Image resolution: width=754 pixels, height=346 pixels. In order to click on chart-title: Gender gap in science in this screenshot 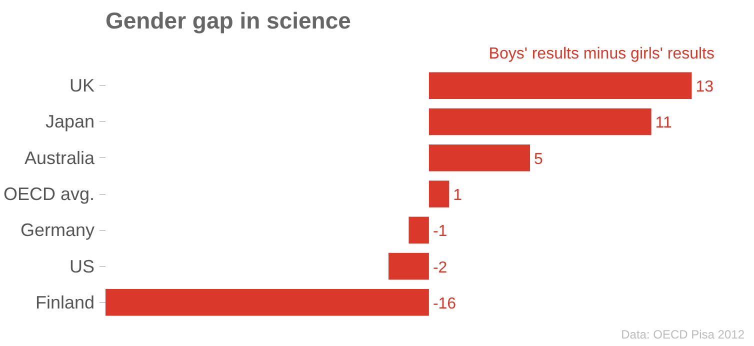, I will do `click(228, 21)`.